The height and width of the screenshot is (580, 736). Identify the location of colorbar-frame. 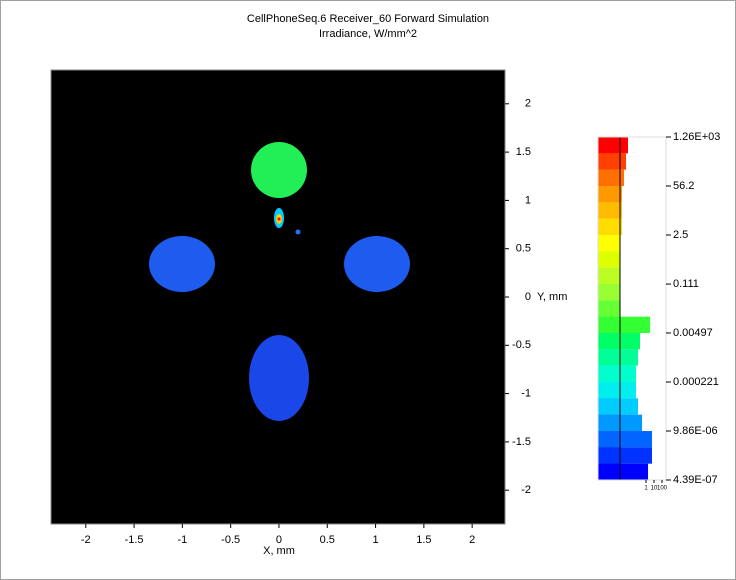
(632, 308).